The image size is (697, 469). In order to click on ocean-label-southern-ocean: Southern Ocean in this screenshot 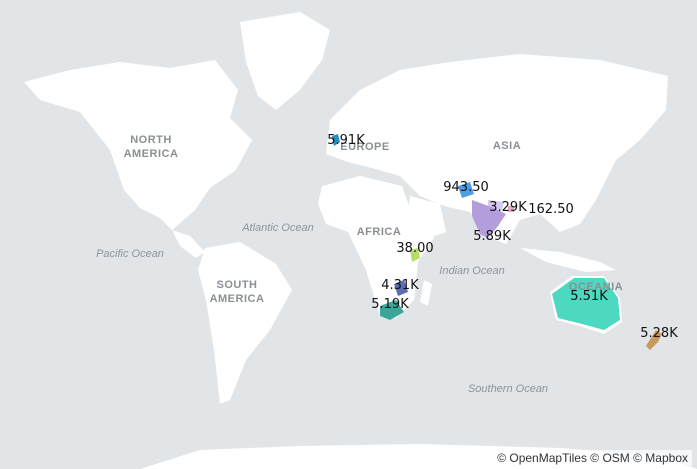, I will do `click(508, 389)`.